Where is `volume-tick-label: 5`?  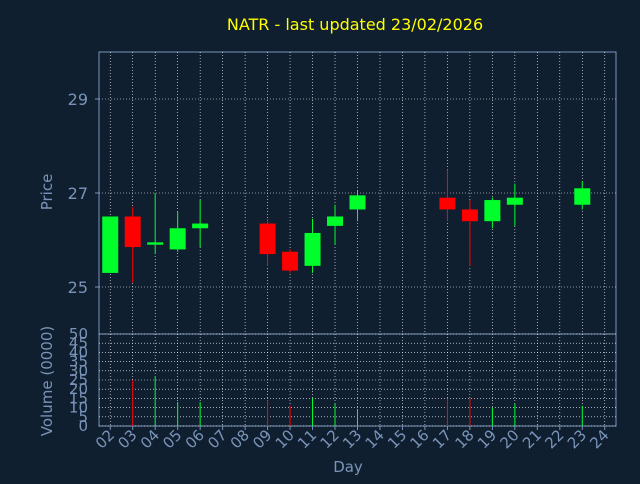 volume-tick-label: 5 is located at coordinates (83, 417).